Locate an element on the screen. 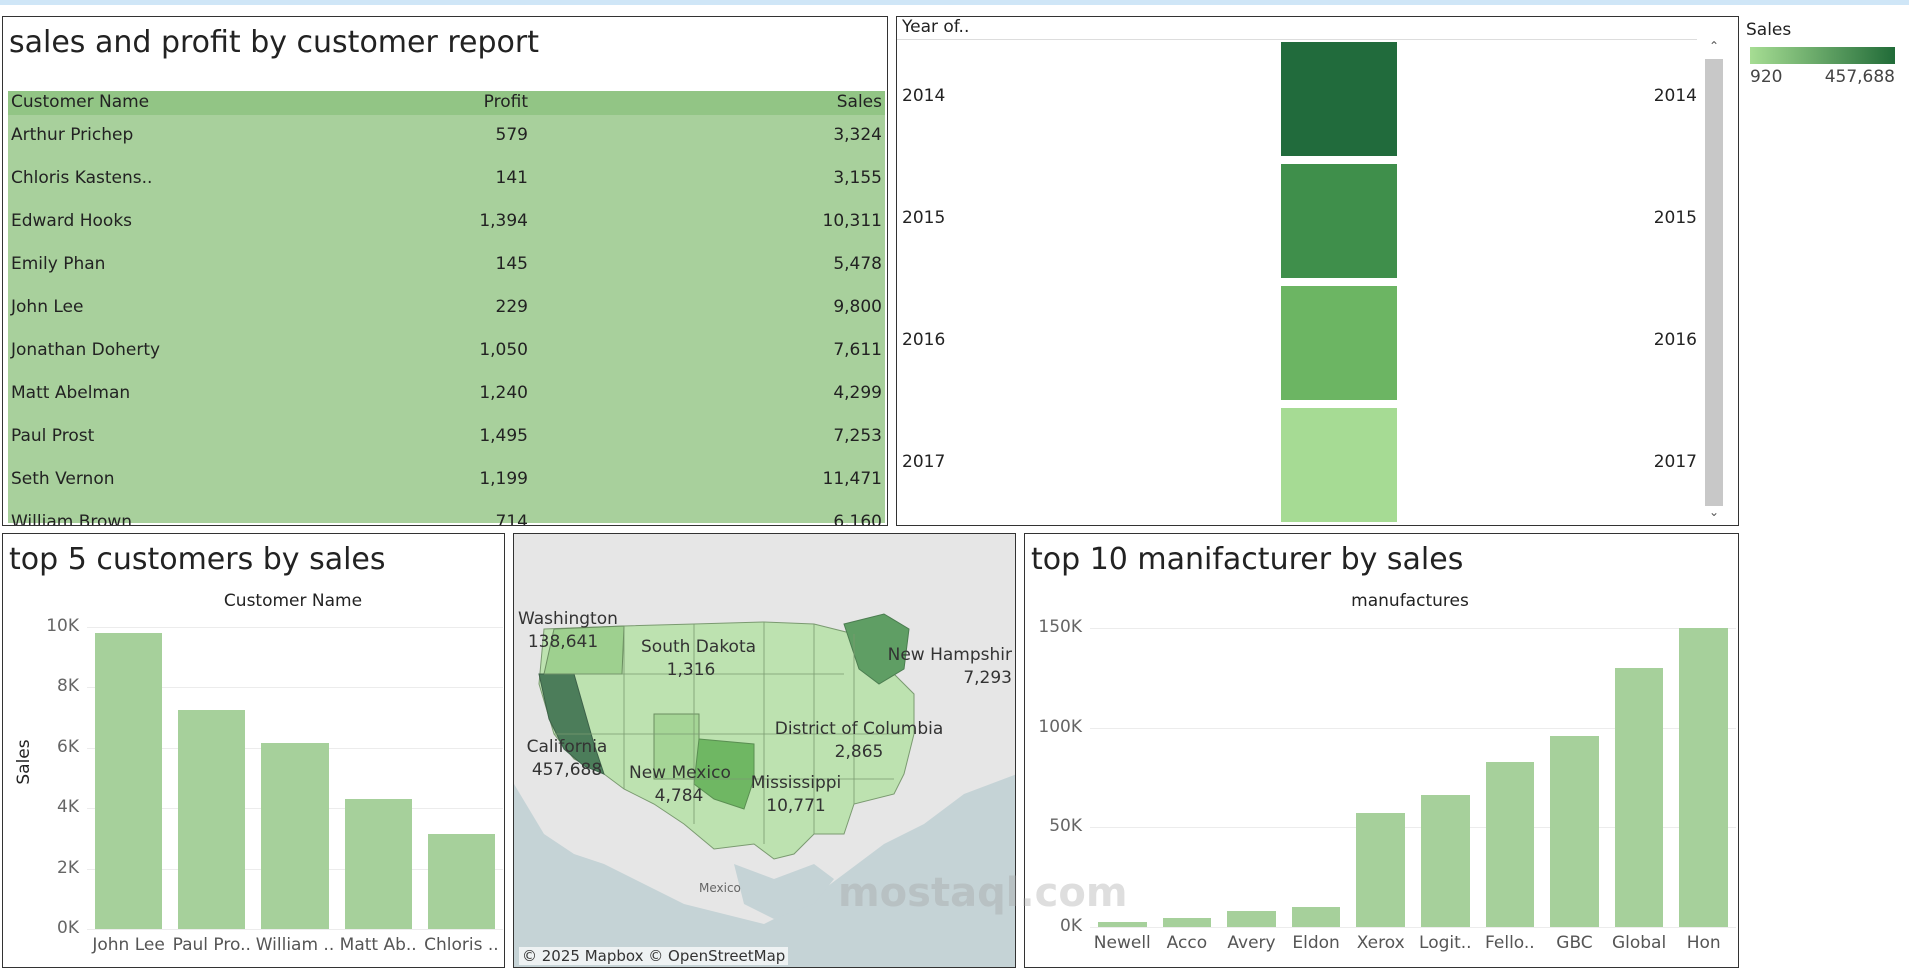  scroll-down-arrow-icon: ⌄ is located at coordinates (1714, 512).